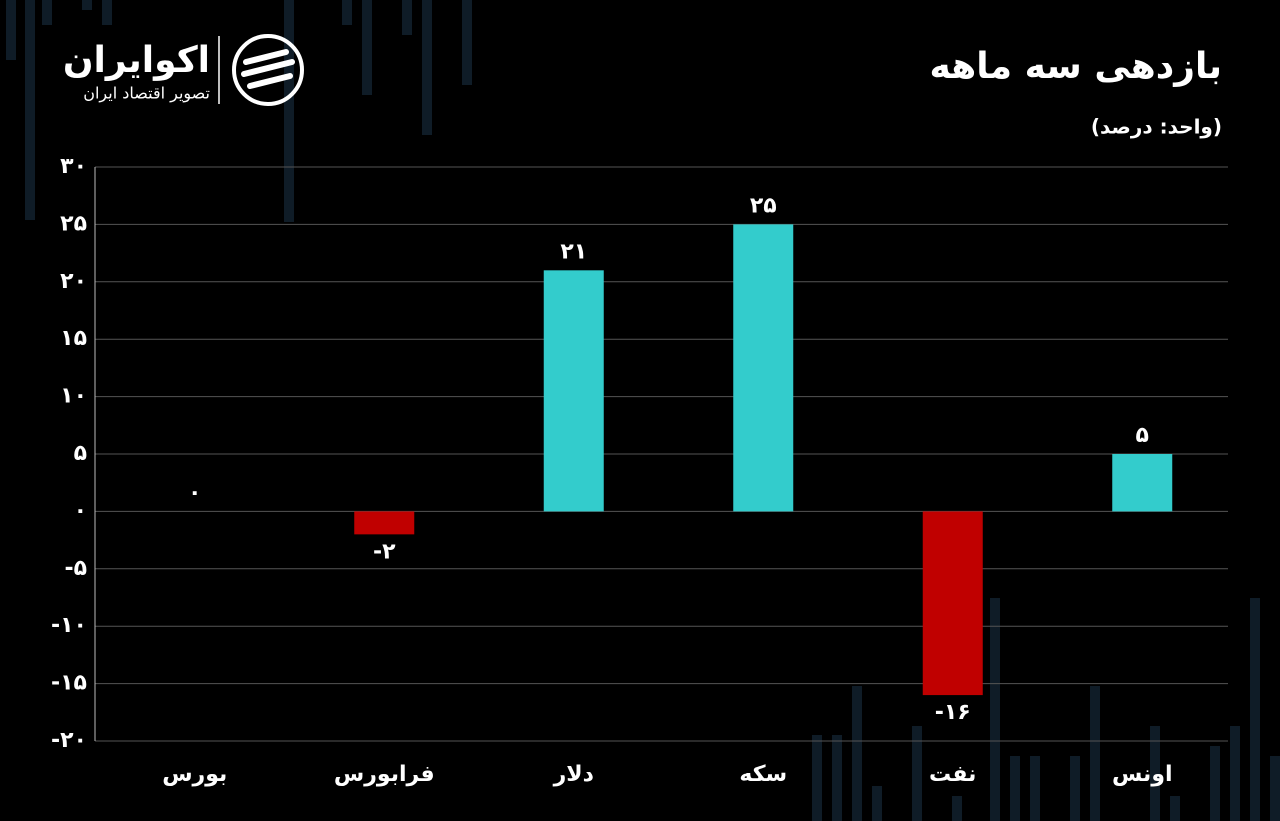  I want to click on x-tick-label: نفت, so click(952, 774).